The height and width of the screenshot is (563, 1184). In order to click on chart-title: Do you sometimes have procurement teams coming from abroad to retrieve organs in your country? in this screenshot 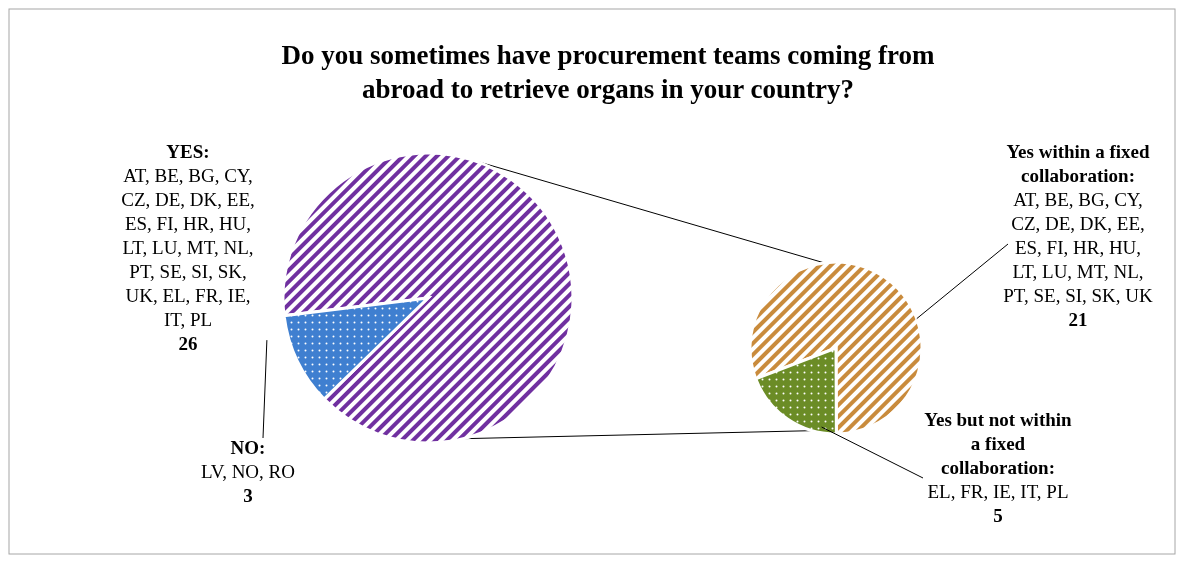, I will do `click(608, 72)`.